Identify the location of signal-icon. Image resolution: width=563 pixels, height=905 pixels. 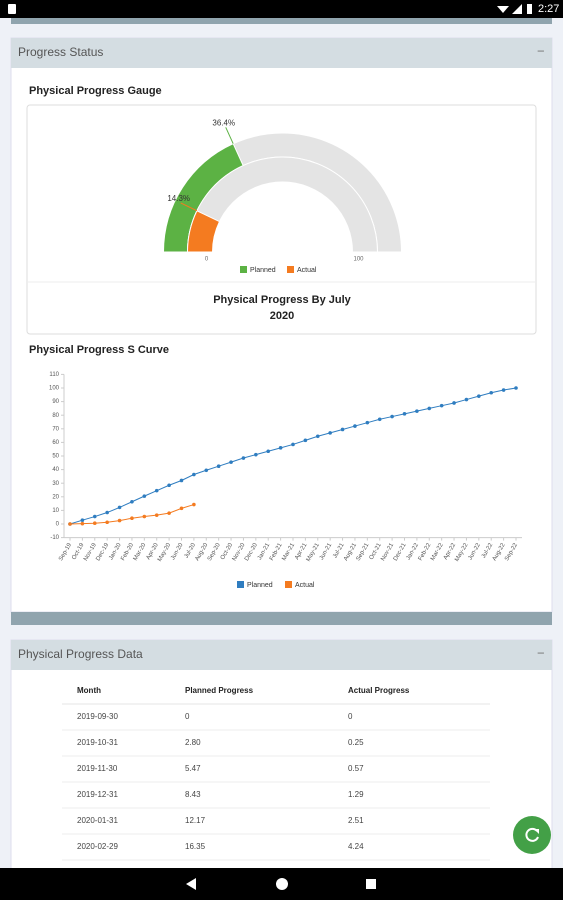
(517, 9).